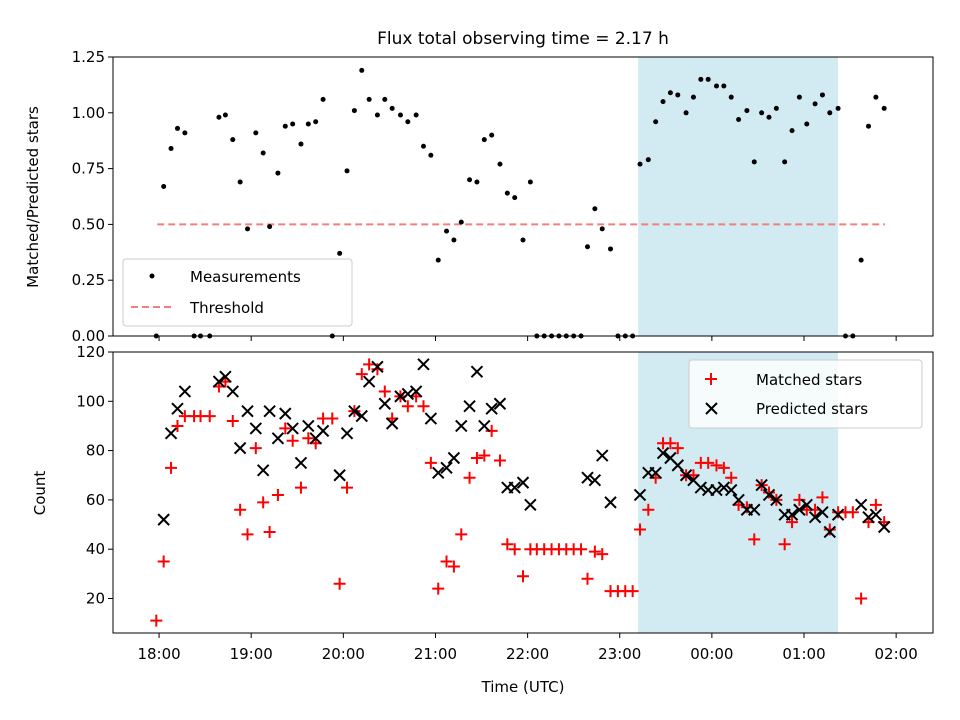  I want to click on bottom-legend: Matched stars Predicted stars, so click(805, 394).